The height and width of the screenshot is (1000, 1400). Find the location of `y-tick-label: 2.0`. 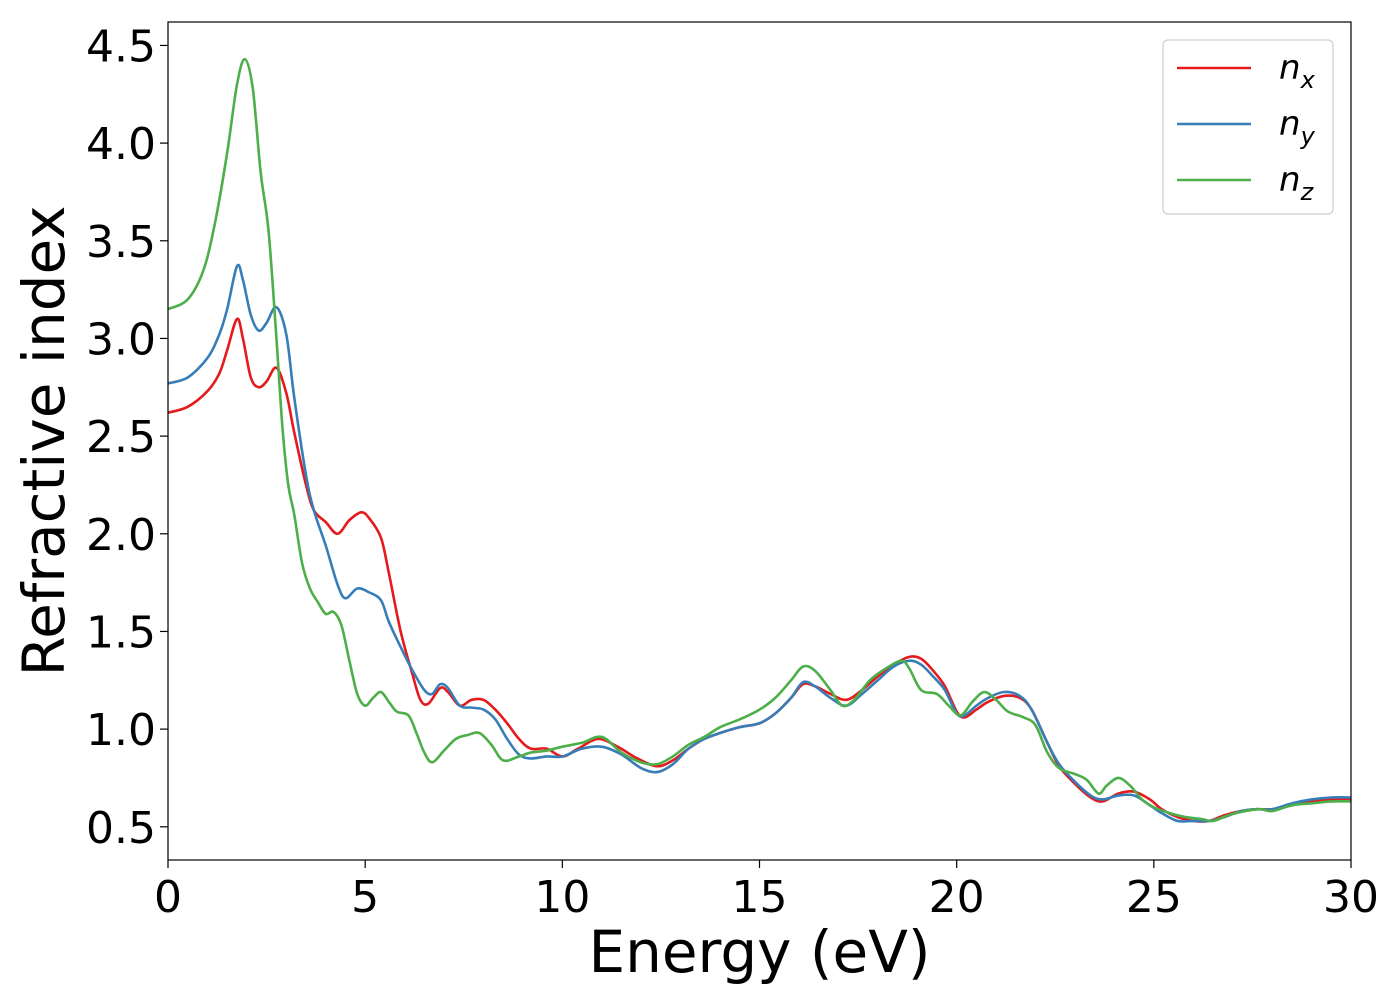

y-tick-label: 2.0 is located at coordinates (121, 535).